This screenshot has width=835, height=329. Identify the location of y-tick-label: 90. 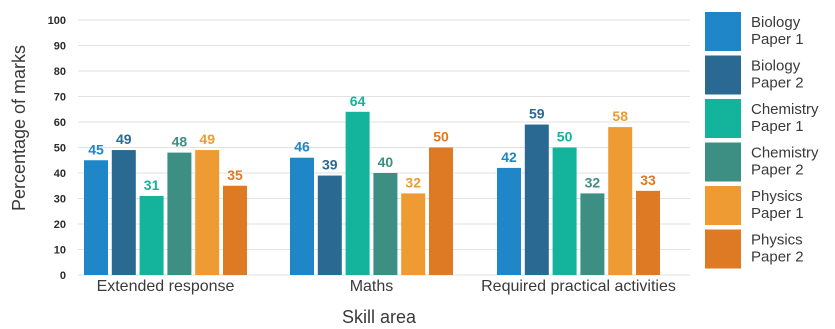
(60, 47).